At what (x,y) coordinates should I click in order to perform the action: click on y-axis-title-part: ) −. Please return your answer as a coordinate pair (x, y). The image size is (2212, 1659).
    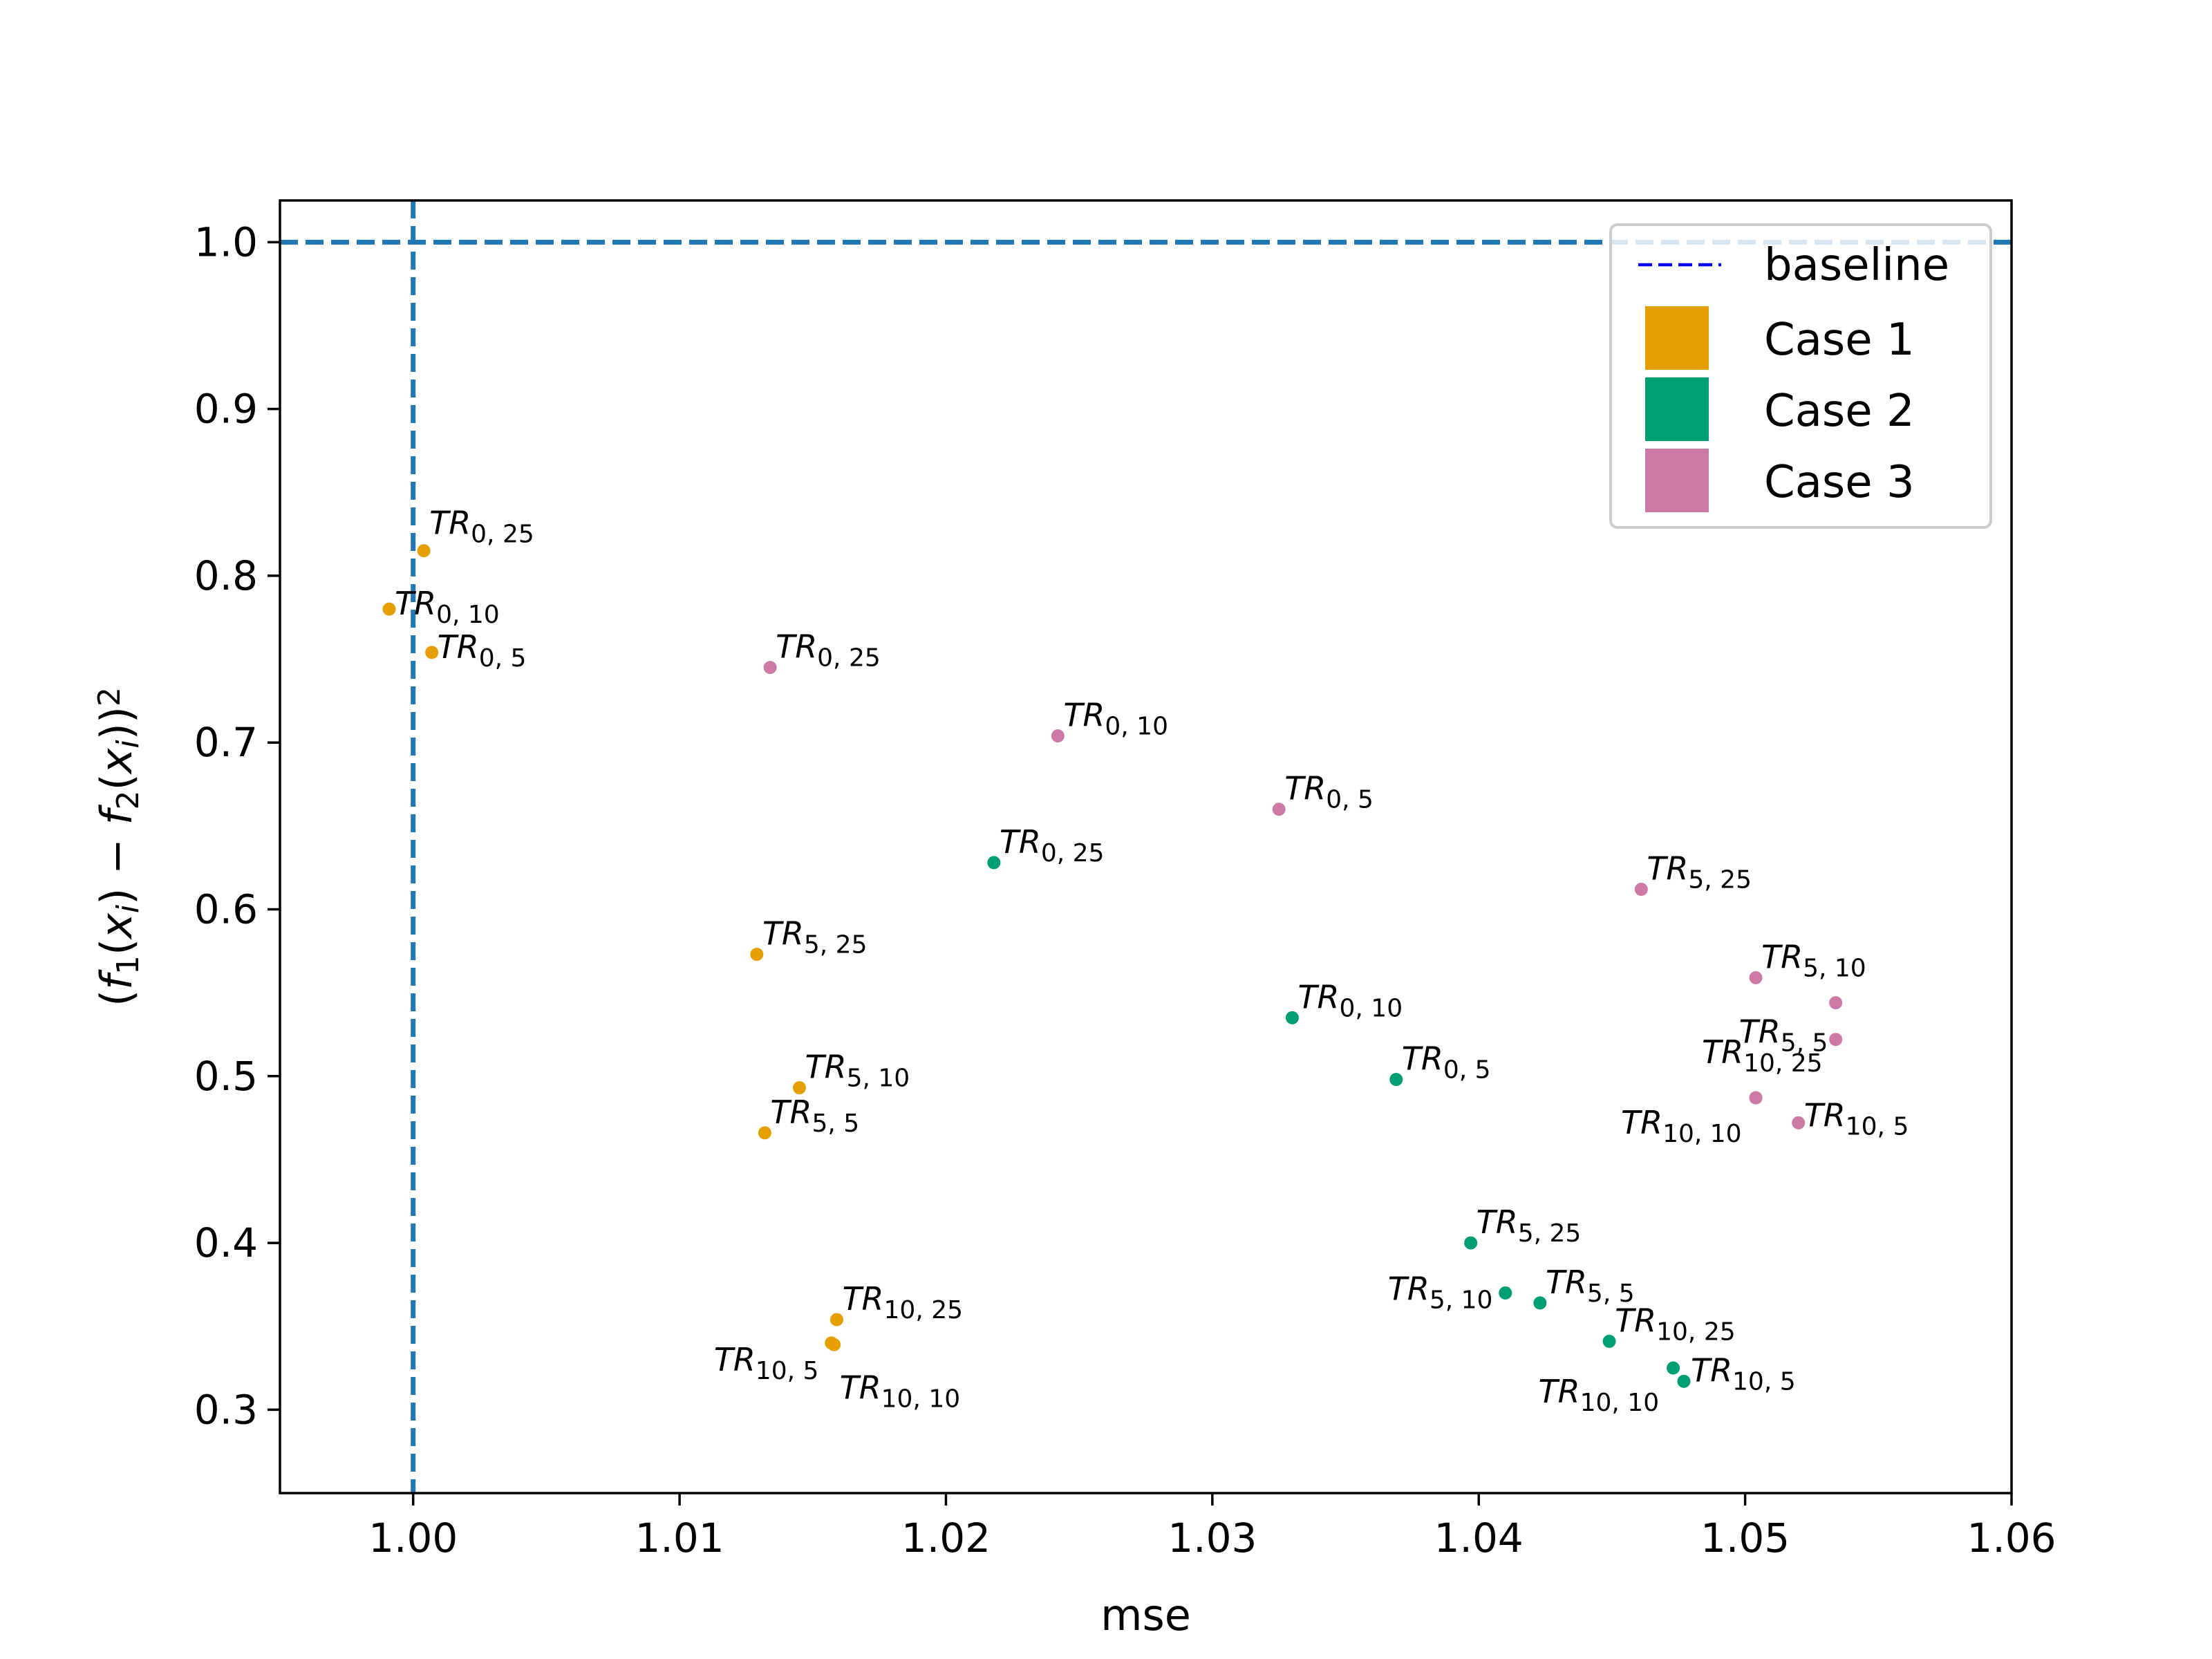
    Looking at the image, I should click on (116, 865).